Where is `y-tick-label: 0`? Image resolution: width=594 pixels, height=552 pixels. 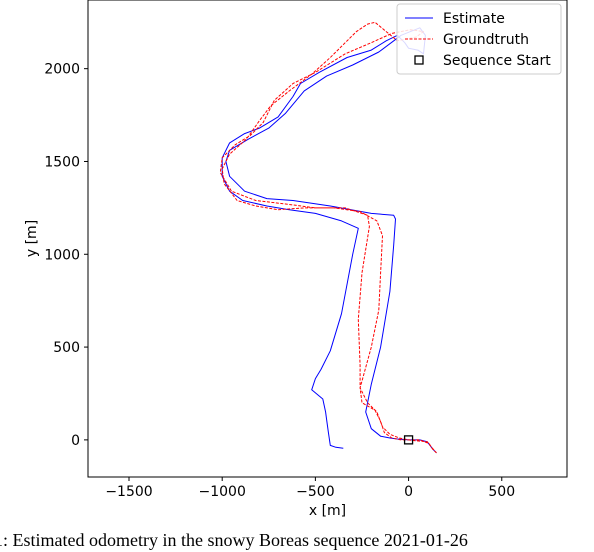
y-tick-label: 0 is located at coordinates (75, 441).